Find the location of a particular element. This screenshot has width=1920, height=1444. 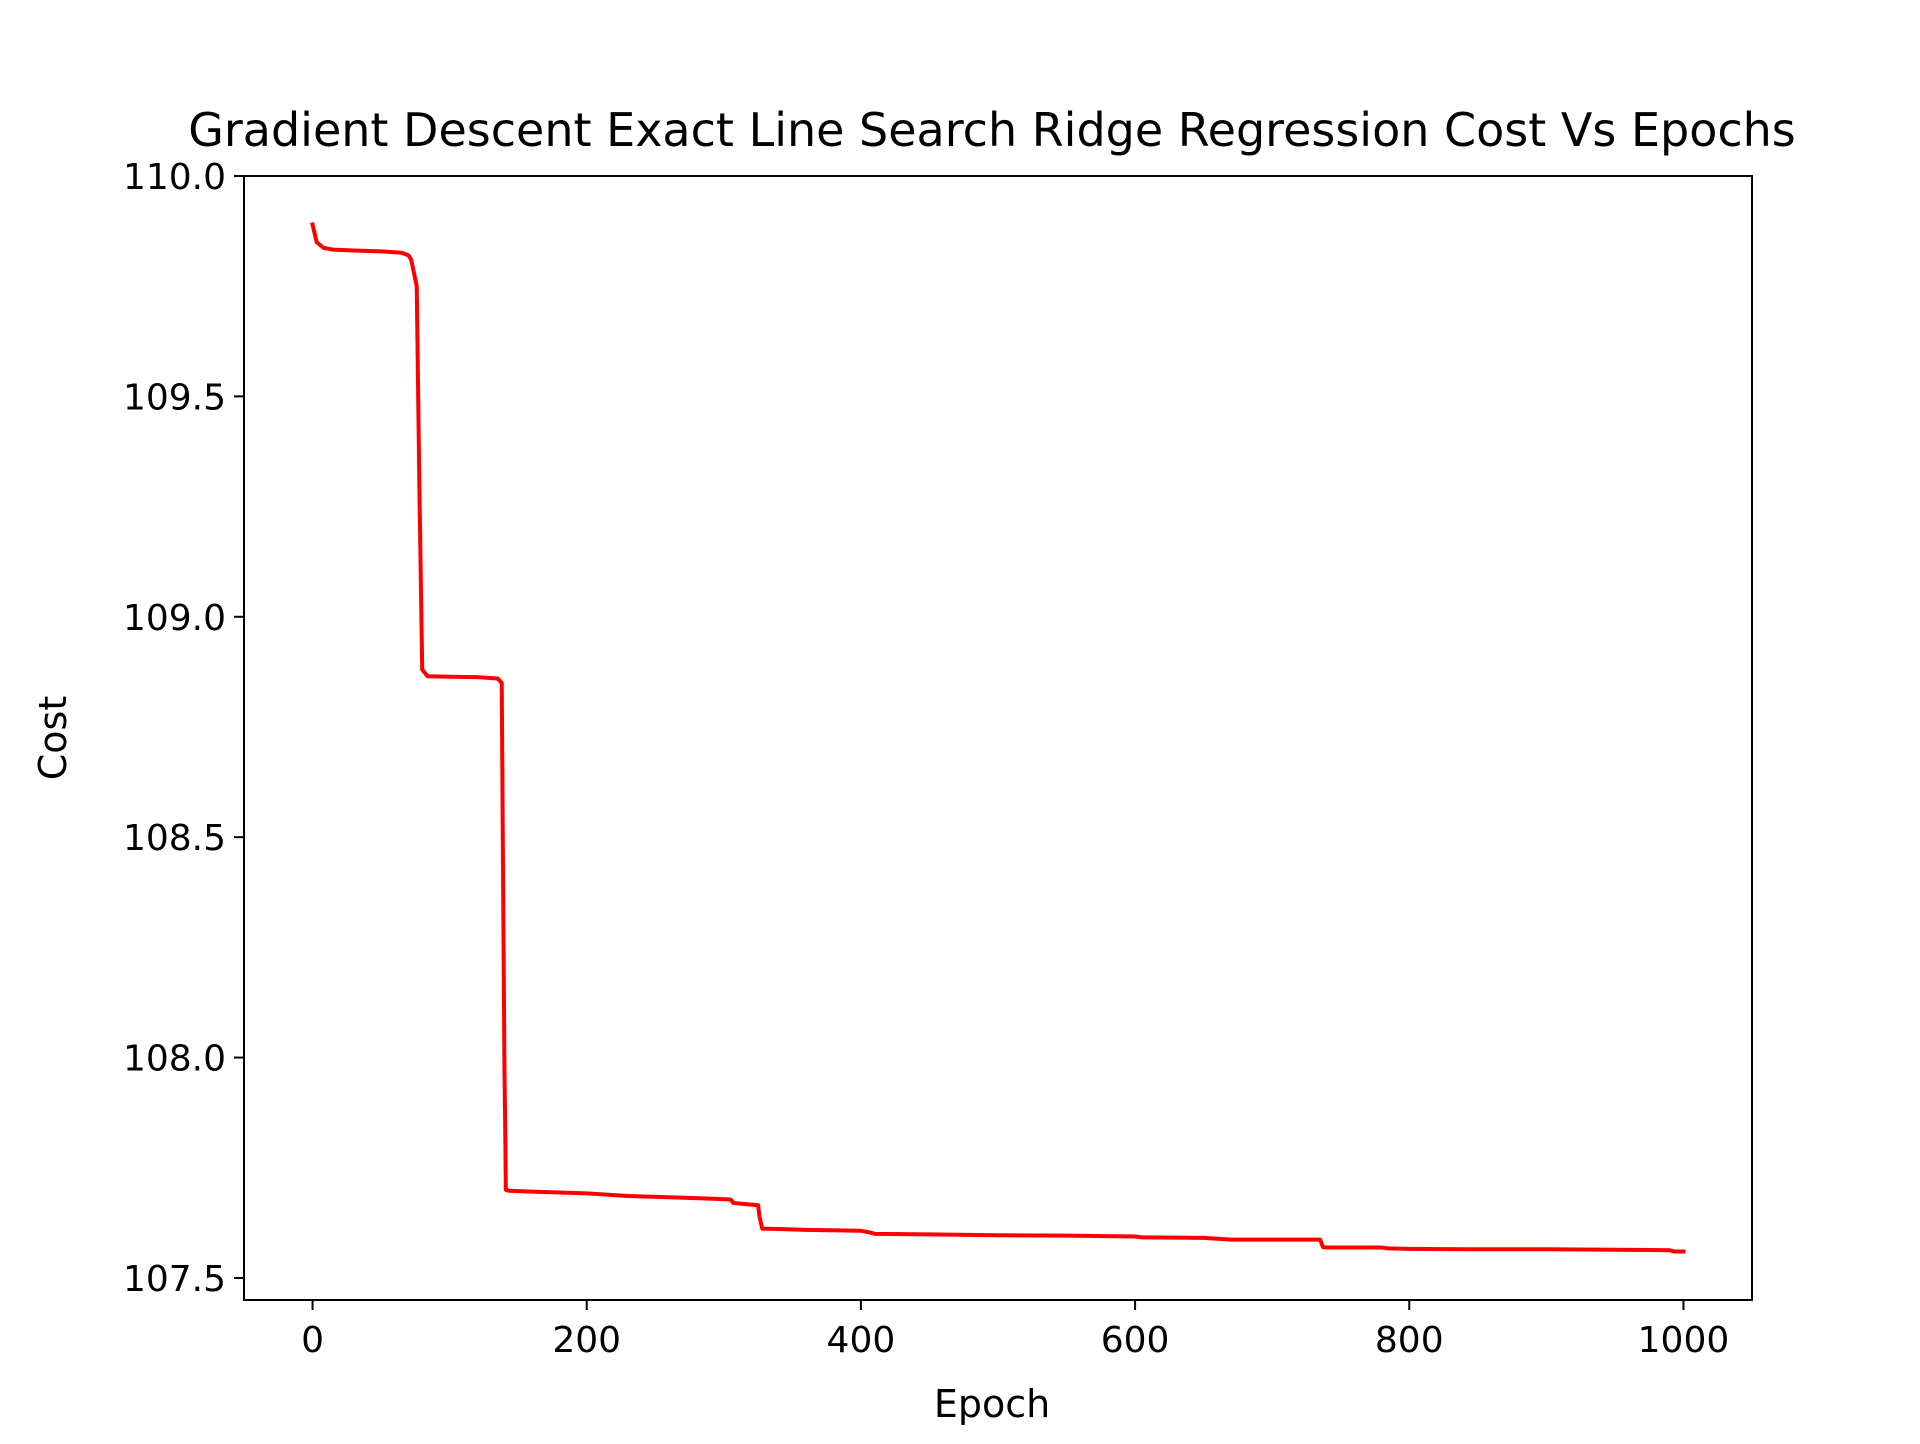

x-tick-label: 800 is located at coordinates (1409, 1340).